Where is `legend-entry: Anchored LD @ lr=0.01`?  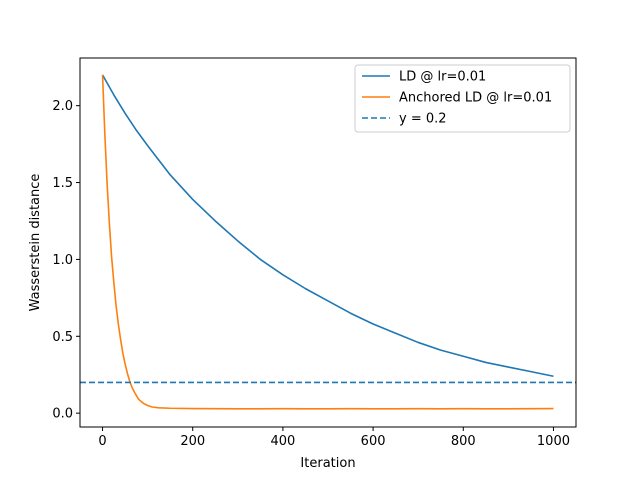
legend-entry: Anchored LD @ lr=0.01 is located at coordinates (475, 98).